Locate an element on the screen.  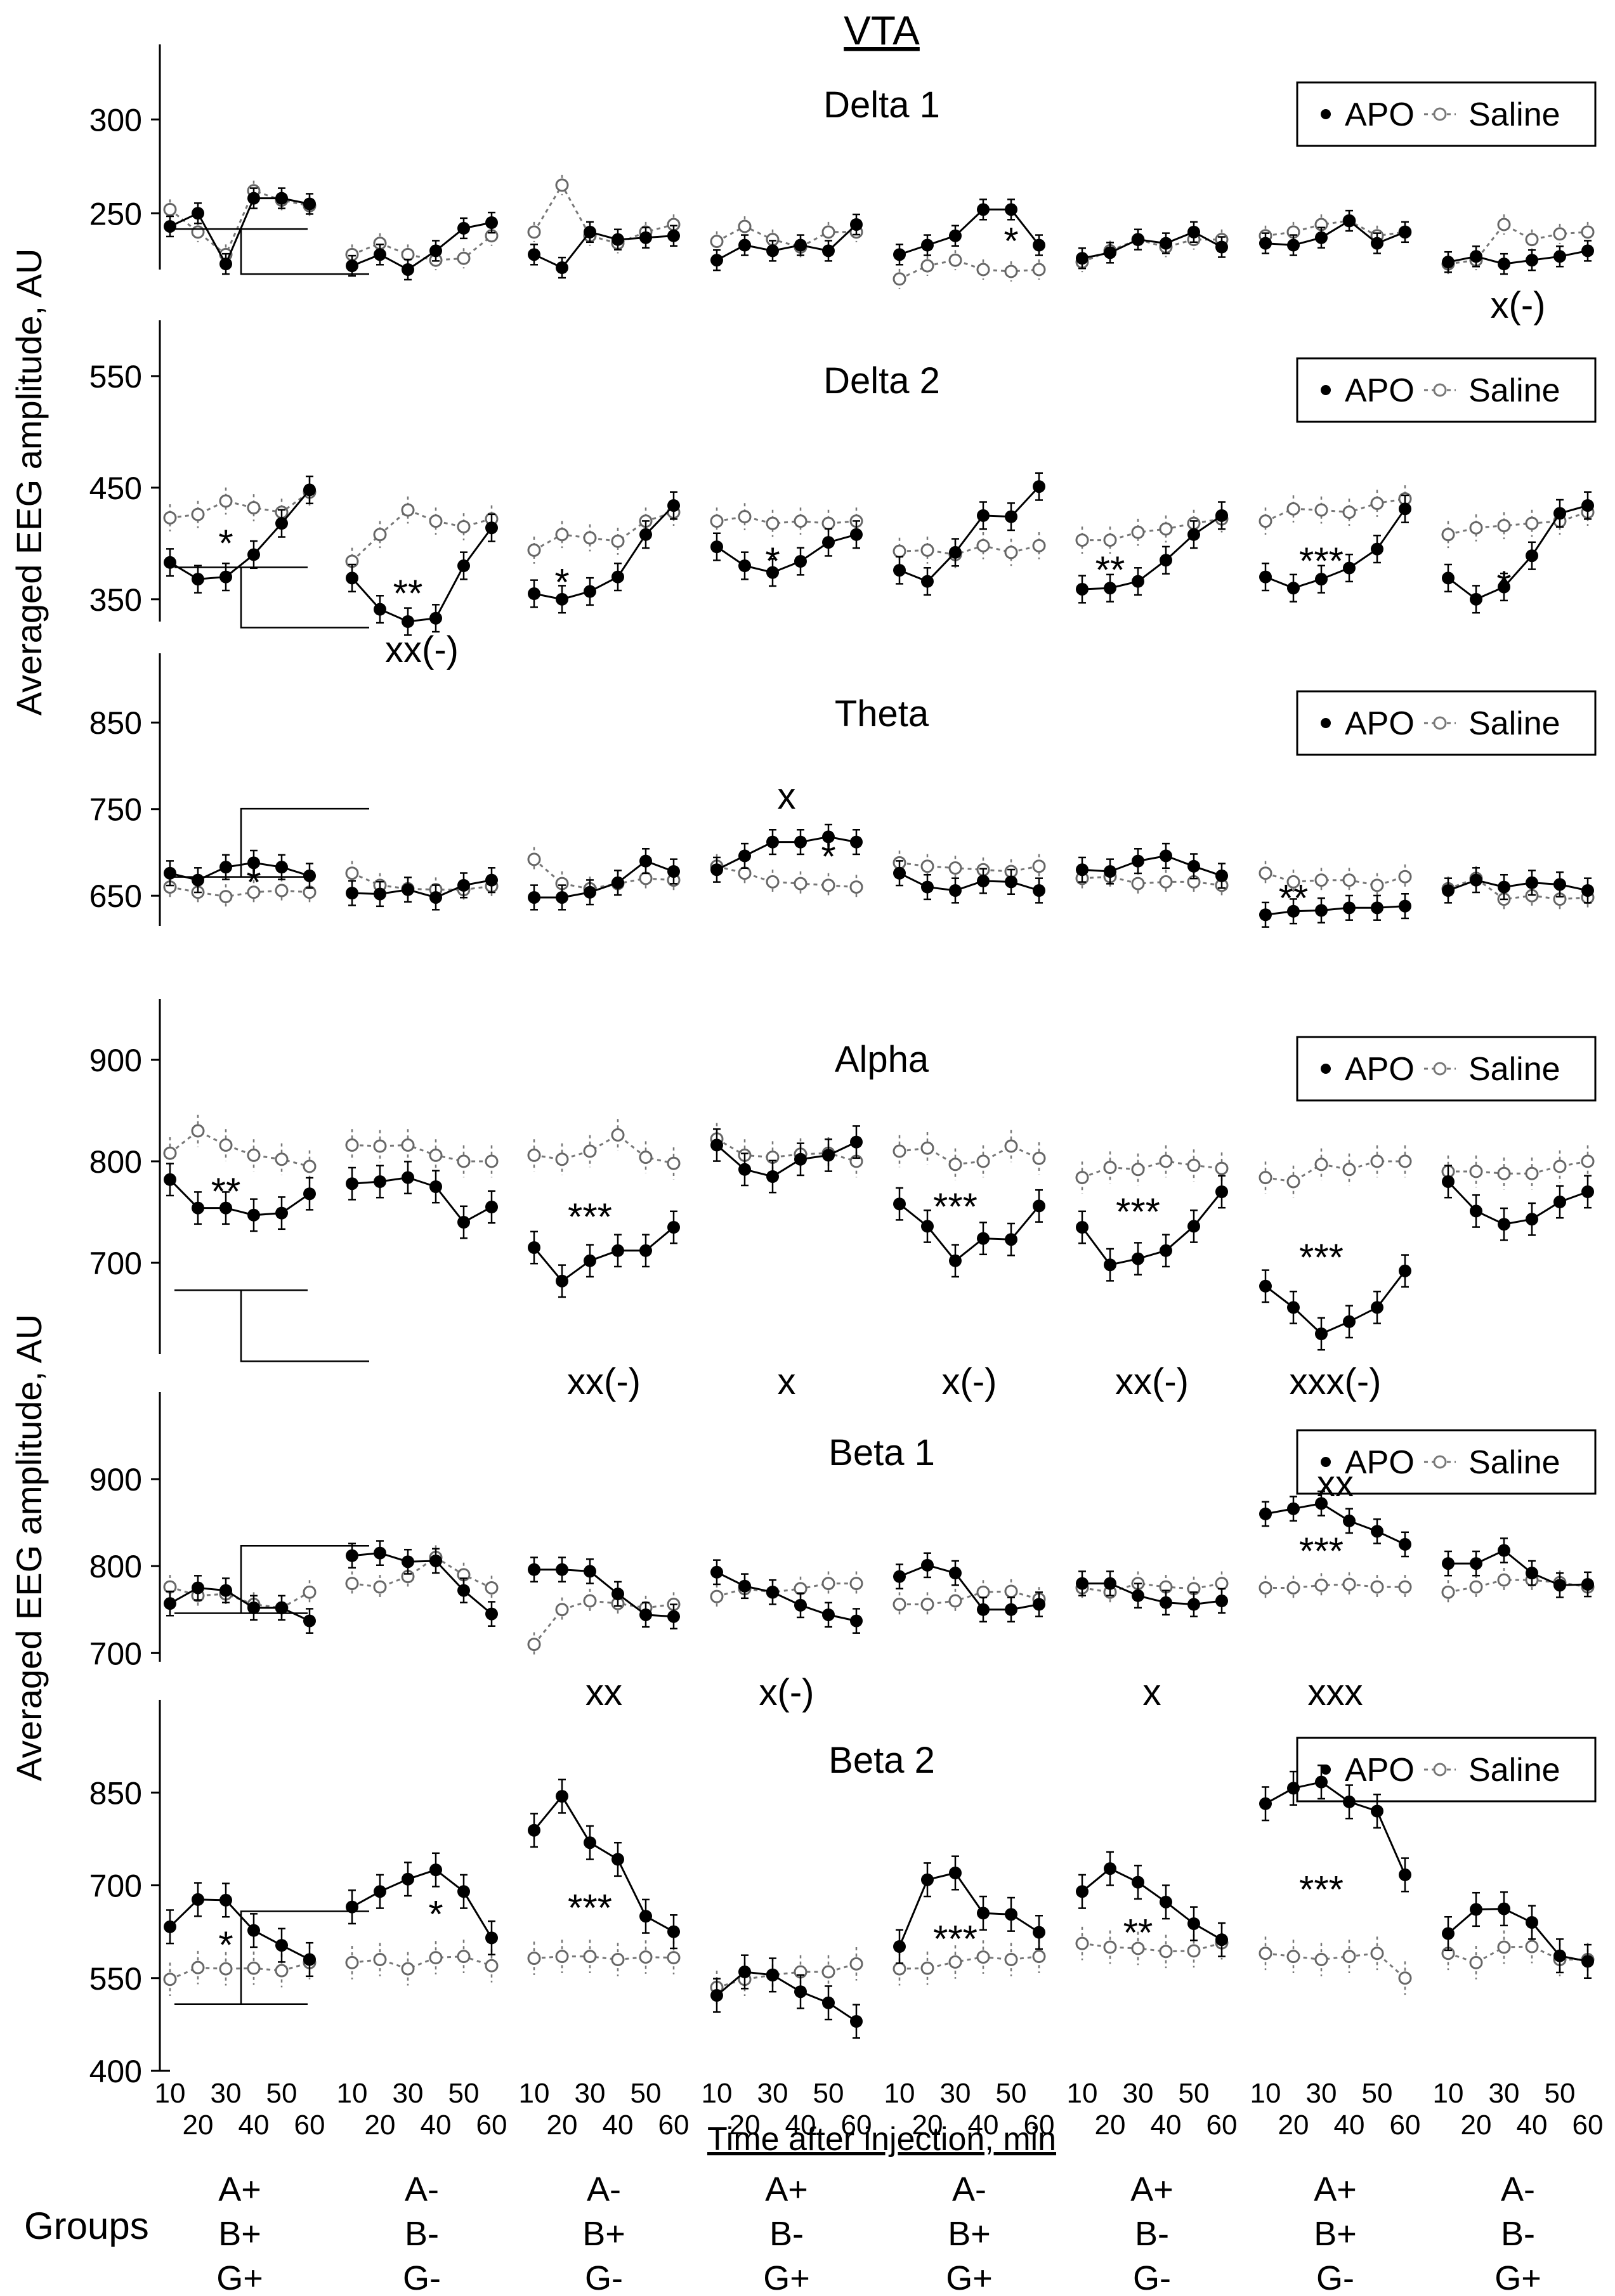
y-tick-label: 900 is located at coordinates (115, 1060).